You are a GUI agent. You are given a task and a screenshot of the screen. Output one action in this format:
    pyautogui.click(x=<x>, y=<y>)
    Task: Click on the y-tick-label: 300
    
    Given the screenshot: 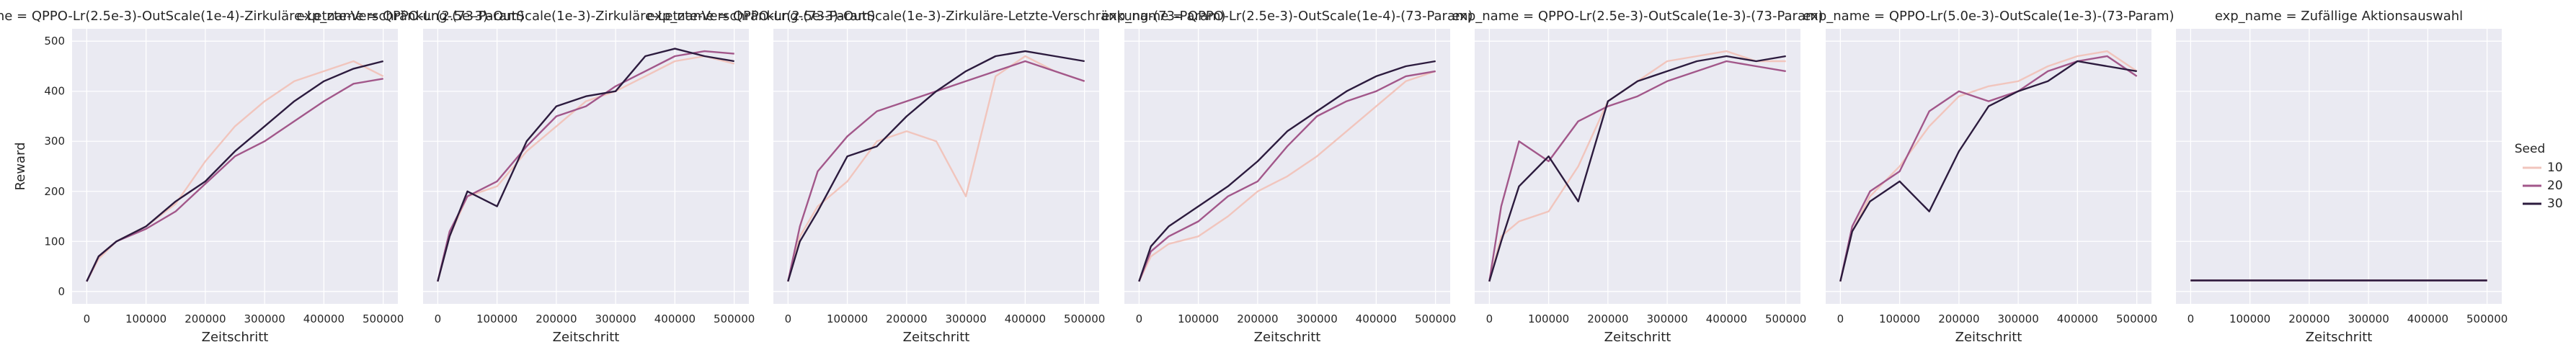 What is the action you would take?
    pyautogui.click(x=54, y=141)
    